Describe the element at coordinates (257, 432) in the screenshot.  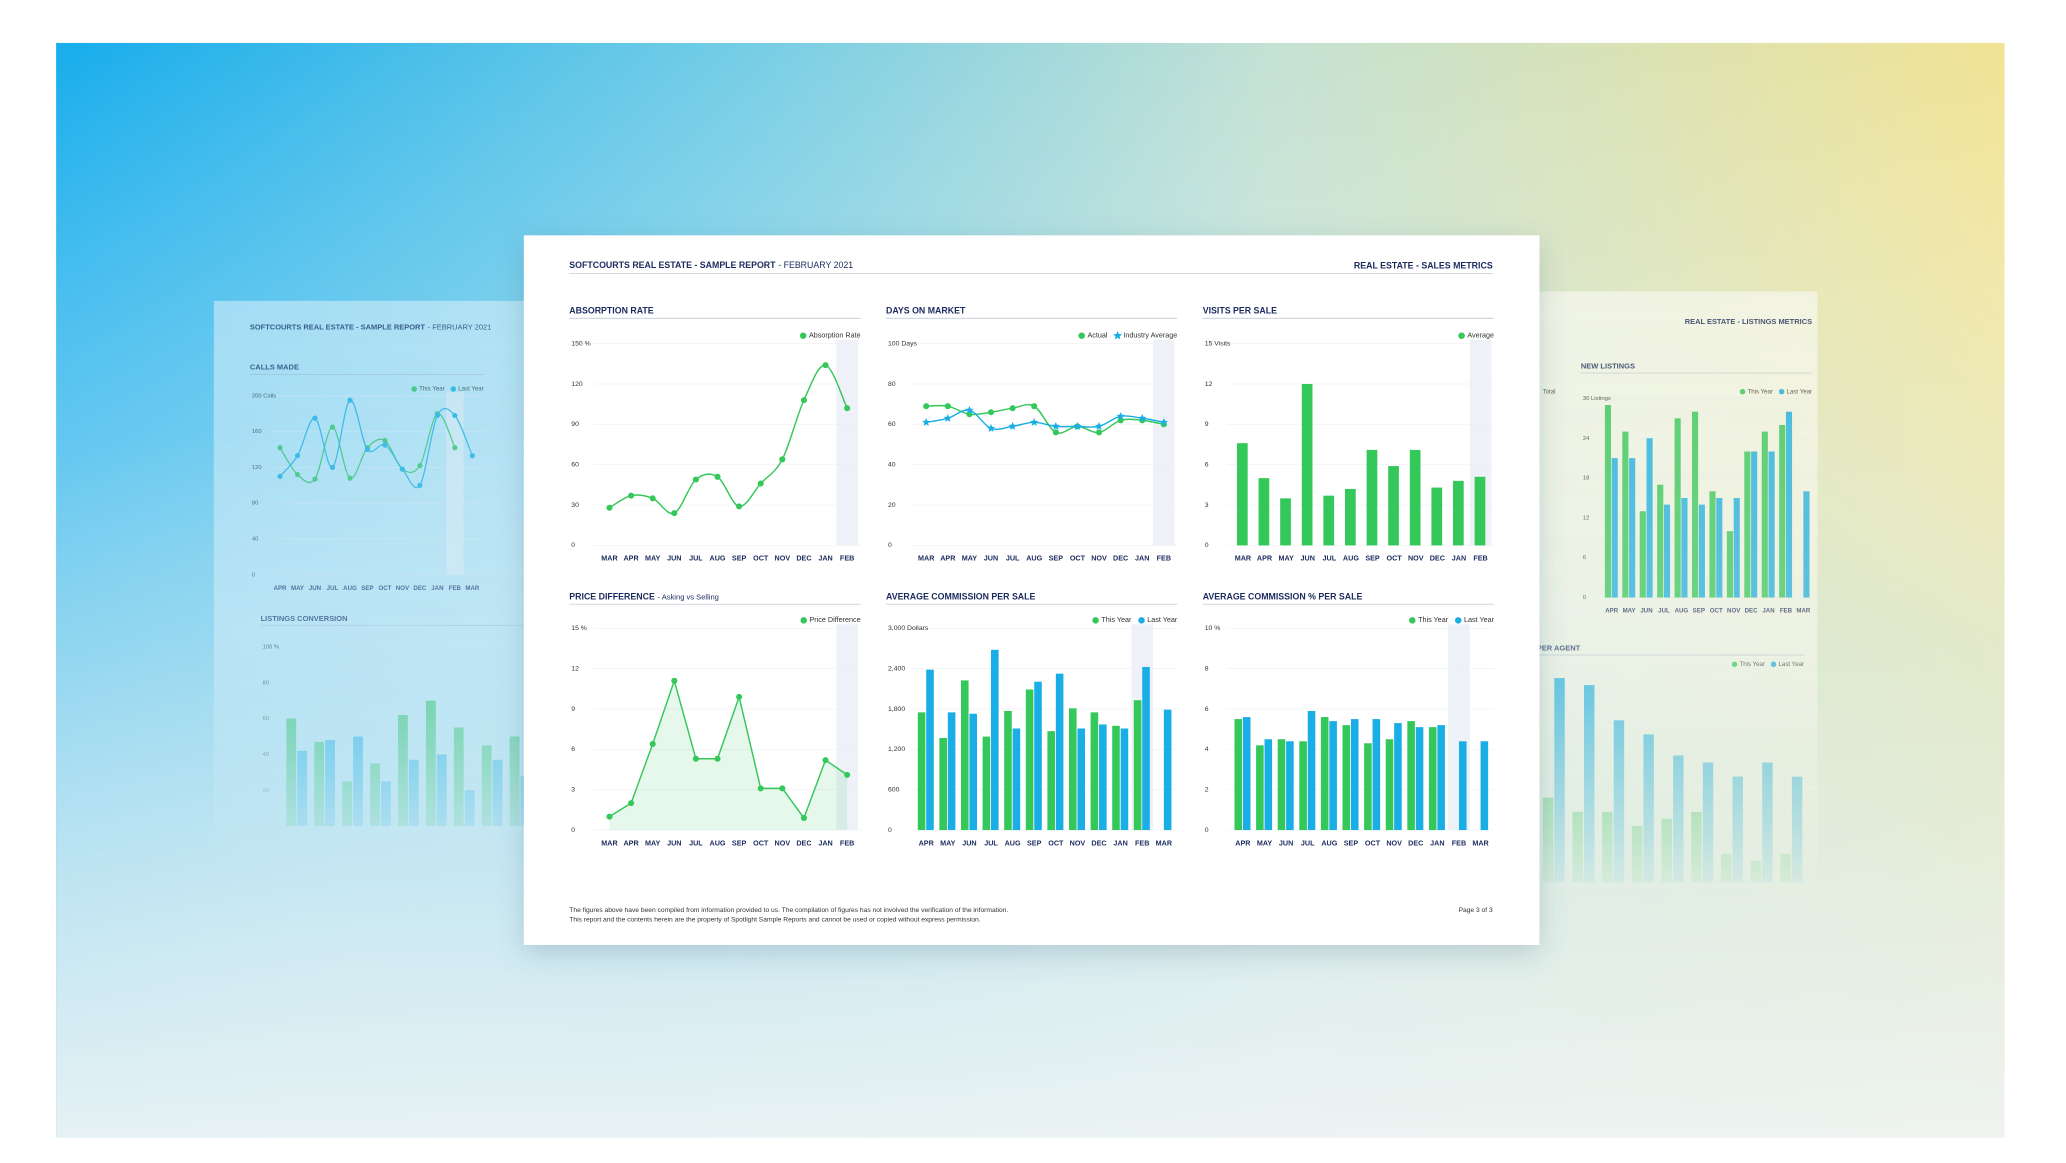
I see `y-tick-label: 160` at that location.